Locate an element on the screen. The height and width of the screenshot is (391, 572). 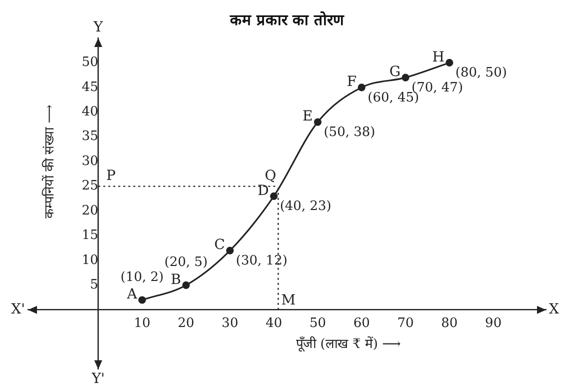
x-axis-title: पूँजी (लाख ₹ में) ⟶ is located at coordinates (349, 344).